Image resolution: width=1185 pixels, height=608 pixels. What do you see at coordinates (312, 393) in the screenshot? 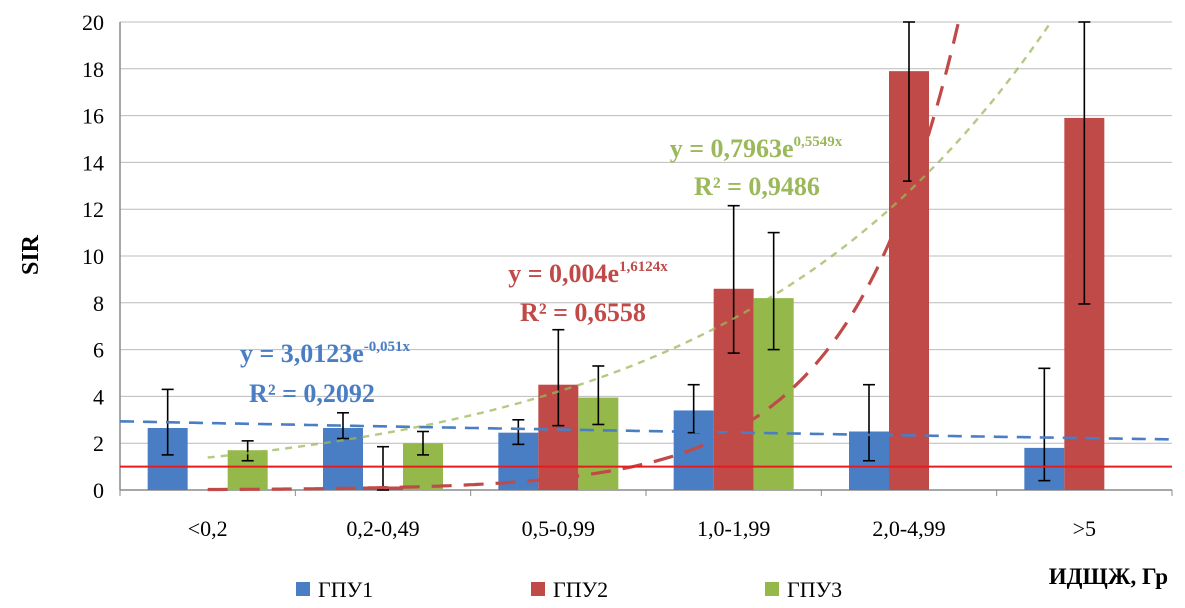
I see `trend-r2: R² = 0,2092` at bounding box center [312, 393].